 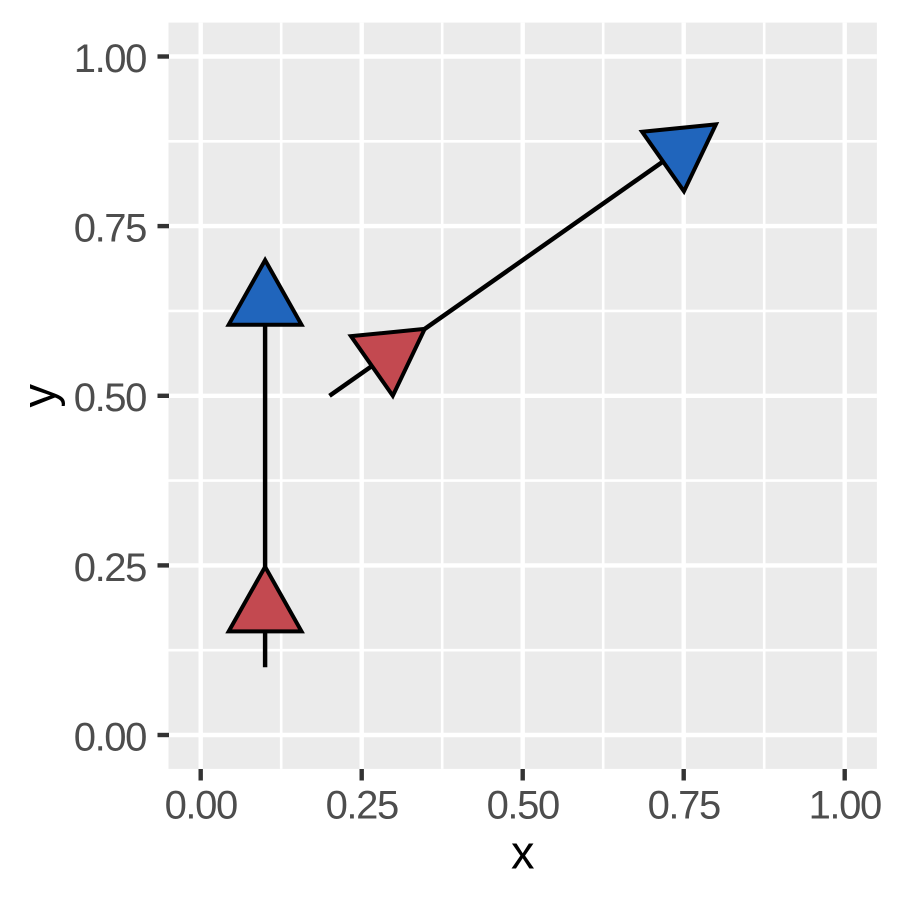 What do you see at coordinates (523, 852) in the screenshot?
I see `svg-text: x` at bounding box center [523, 852].